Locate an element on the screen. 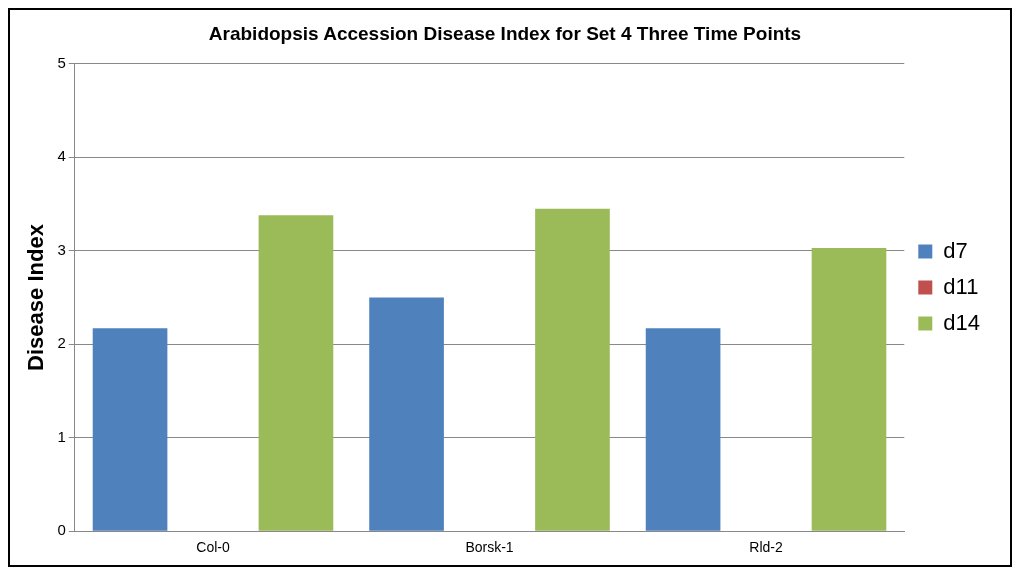 This screenshot has height=577, width=1020. y-axis-title: Disease Index is located at coordinates (36, 297).